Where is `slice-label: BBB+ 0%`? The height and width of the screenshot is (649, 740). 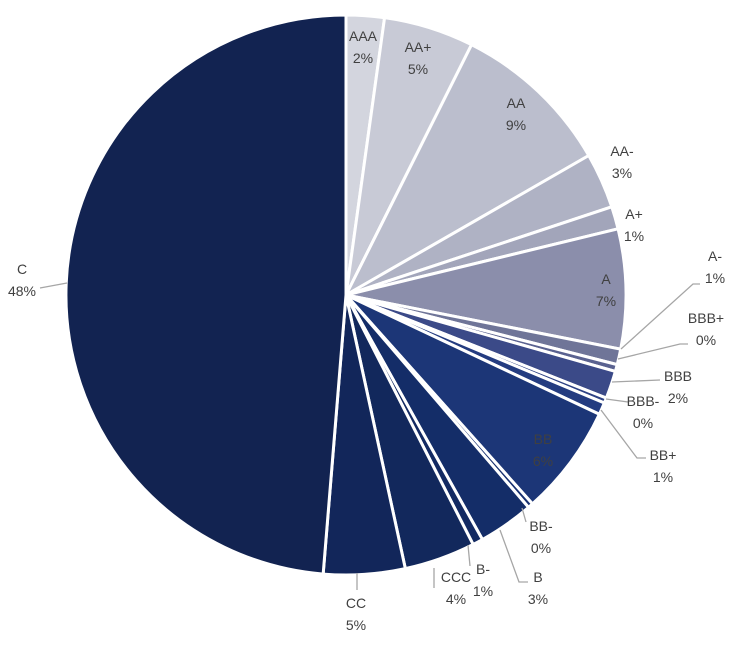
slice-label: BBB+ 0% is located at coordinates (706, 329).